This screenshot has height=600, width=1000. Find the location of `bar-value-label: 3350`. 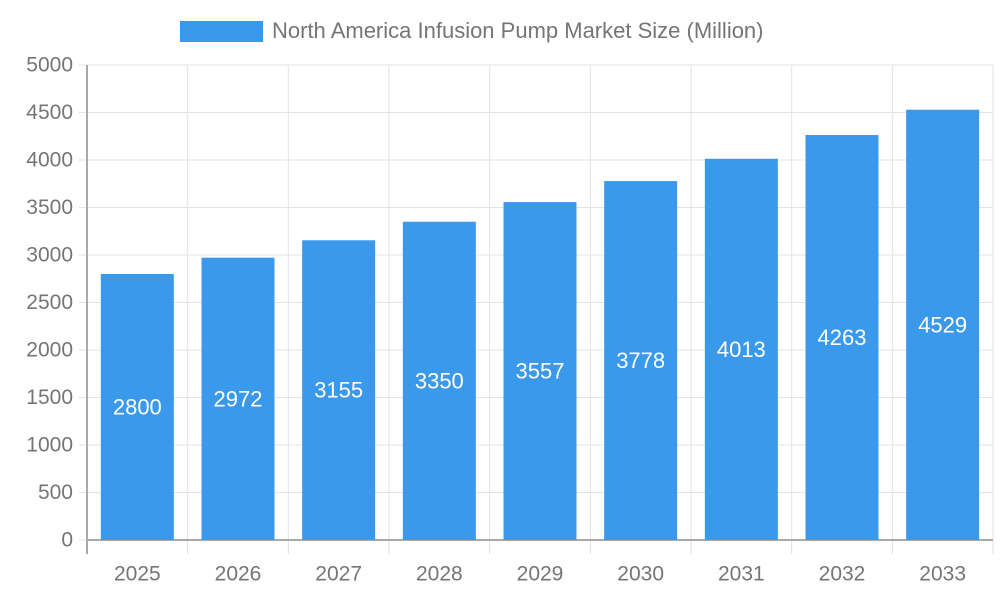

bar-value-label: 3350 is located at coordinates (439, 380).